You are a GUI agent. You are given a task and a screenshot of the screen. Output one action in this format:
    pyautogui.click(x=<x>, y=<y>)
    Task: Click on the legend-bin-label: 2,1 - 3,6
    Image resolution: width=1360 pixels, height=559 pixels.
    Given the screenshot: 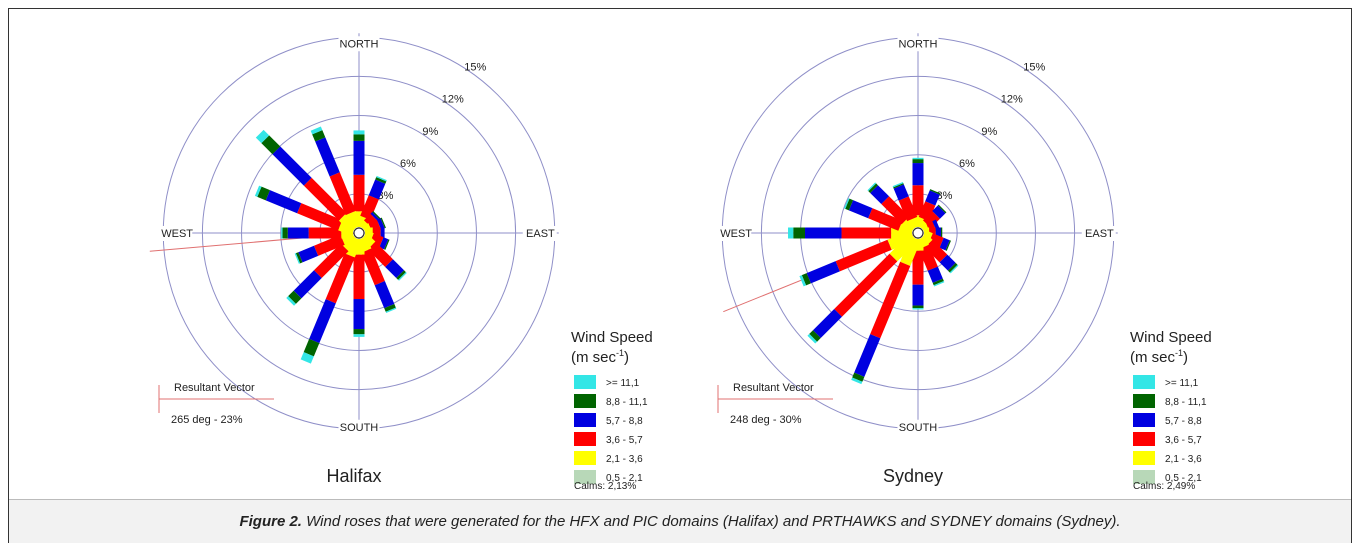 What is the action you would take?
    pyautogui.click(x=1183, y=459)
    